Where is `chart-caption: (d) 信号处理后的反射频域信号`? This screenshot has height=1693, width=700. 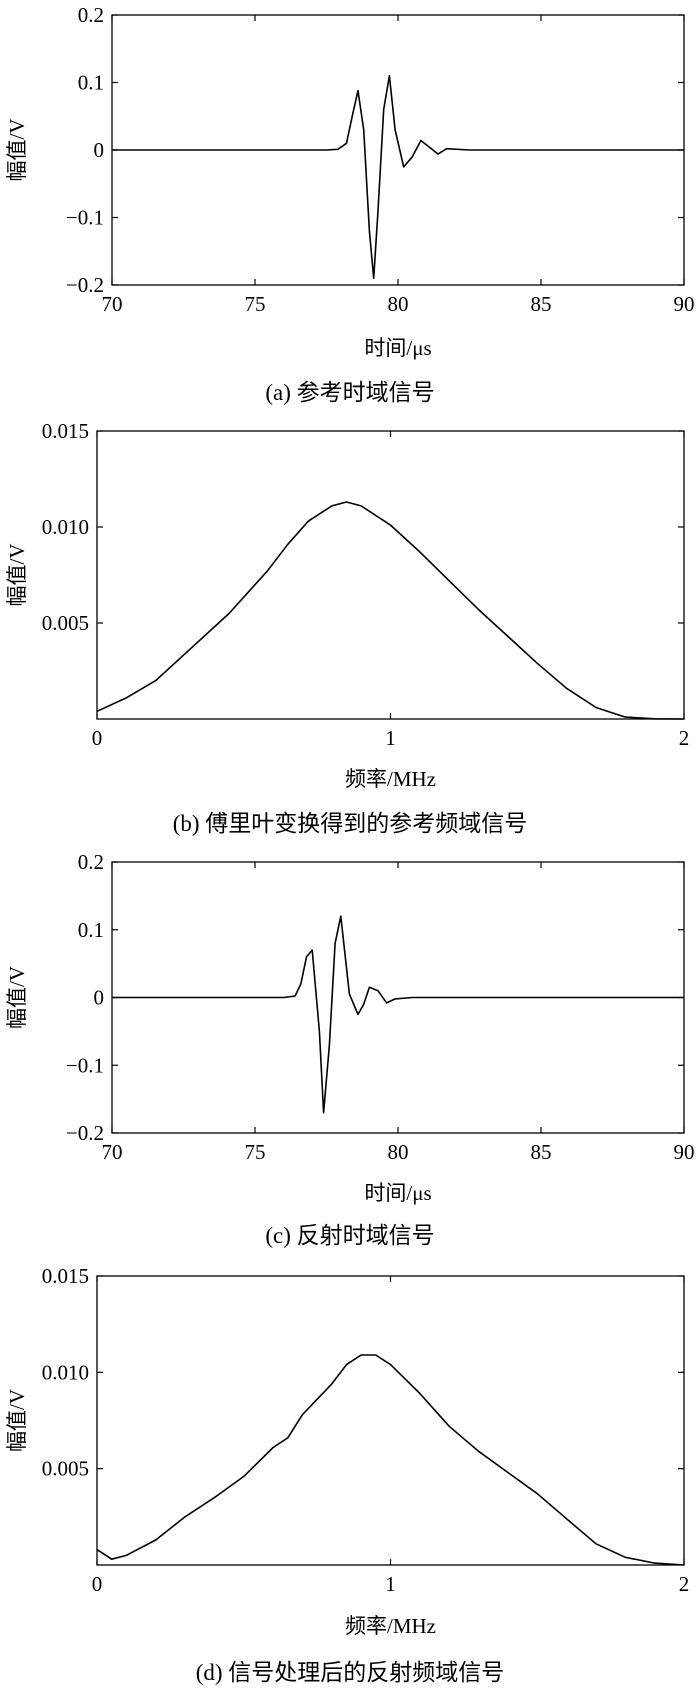 chart-caption: (d) 信号处理后的反射频域信号 is located at coordinates (350, 1672).